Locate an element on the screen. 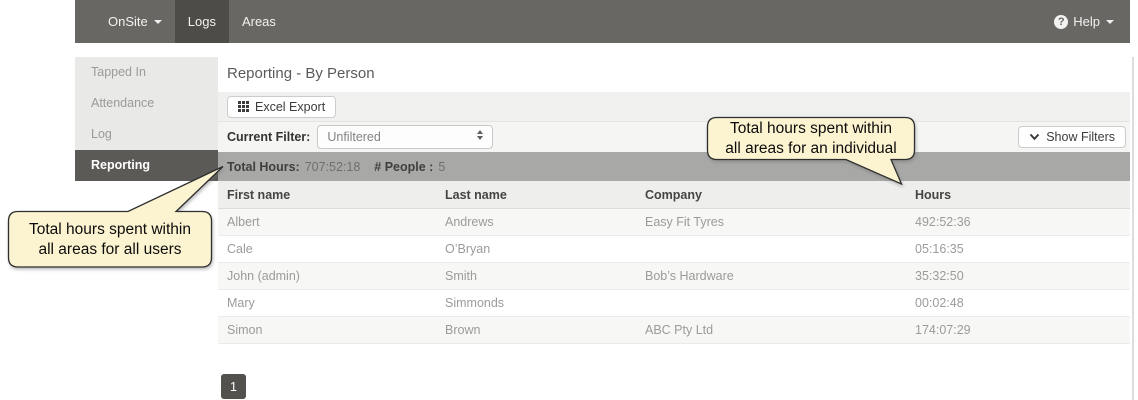 The height and width of the screenshot is (400, 1138). sidebar: Tapped In Attendance Log Reporting is located at coordinates (146, 119).